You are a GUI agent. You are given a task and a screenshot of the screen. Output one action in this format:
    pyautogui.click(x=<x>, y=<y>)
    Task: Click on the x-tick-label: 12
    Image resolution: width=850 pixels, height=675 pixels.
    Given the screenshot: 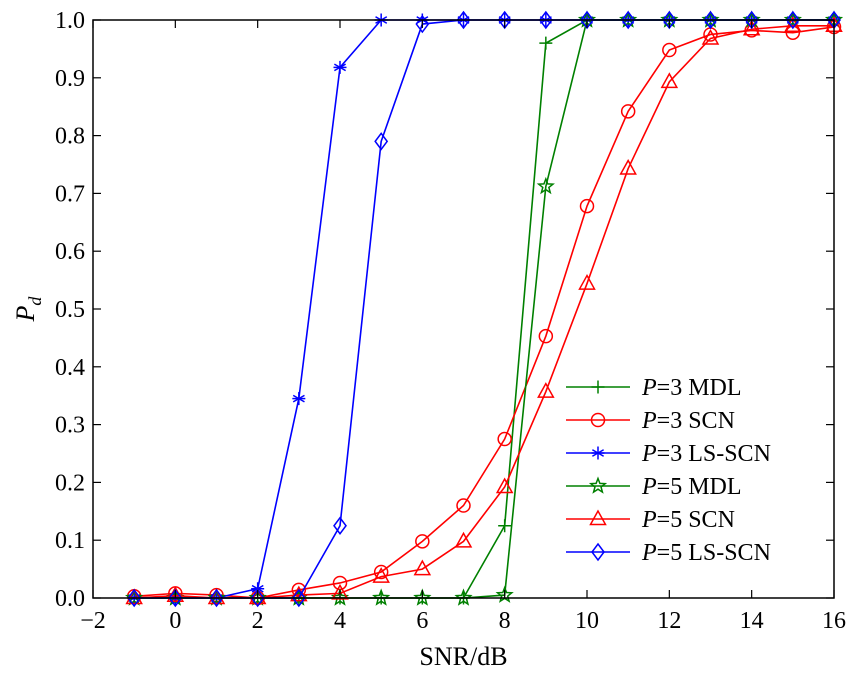 What is the action you would take?
    pyautogui.click(x=669, y=621)
    